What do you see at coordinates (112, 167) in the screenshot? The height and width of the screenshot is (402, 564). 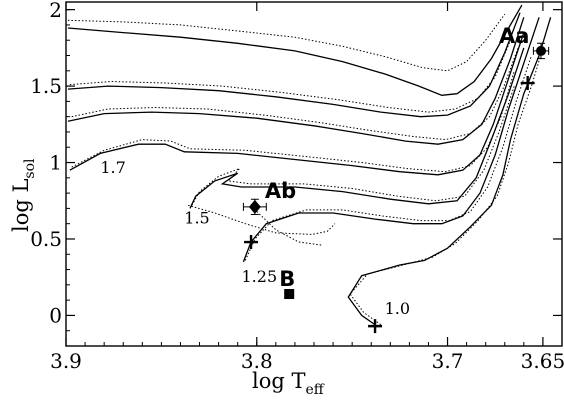 I see `mass-label: 1.7` at bounding box center [112, 167].